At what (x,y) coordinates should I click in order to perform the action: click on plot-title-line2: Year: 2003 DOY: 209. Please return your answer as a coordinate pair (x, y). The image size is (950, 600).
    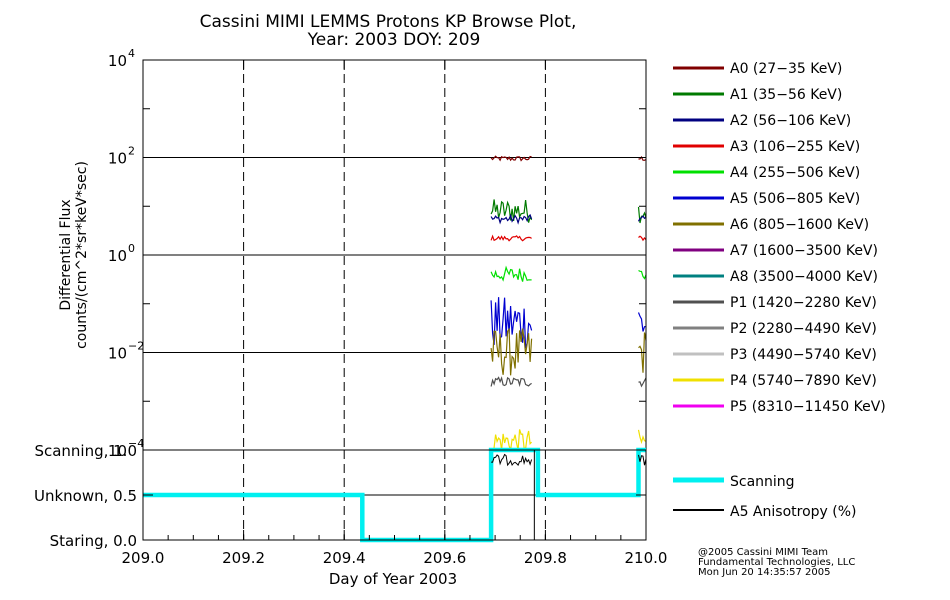
    Looking at the image, I should click on (394, 40).